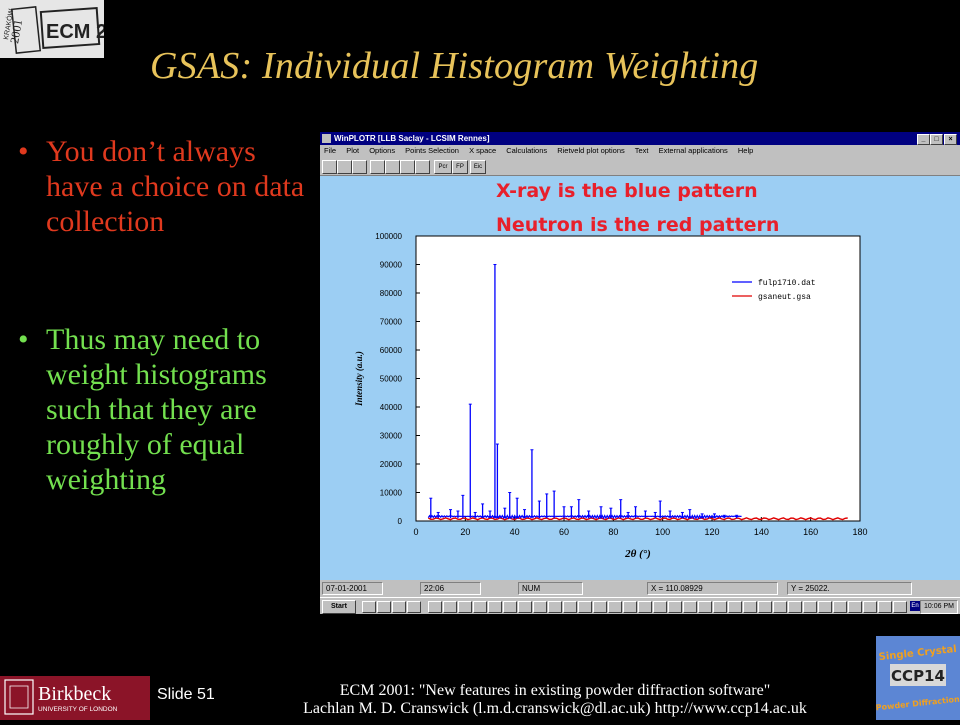  I want to click on pcr-button: Pcr, so click(443, 167).